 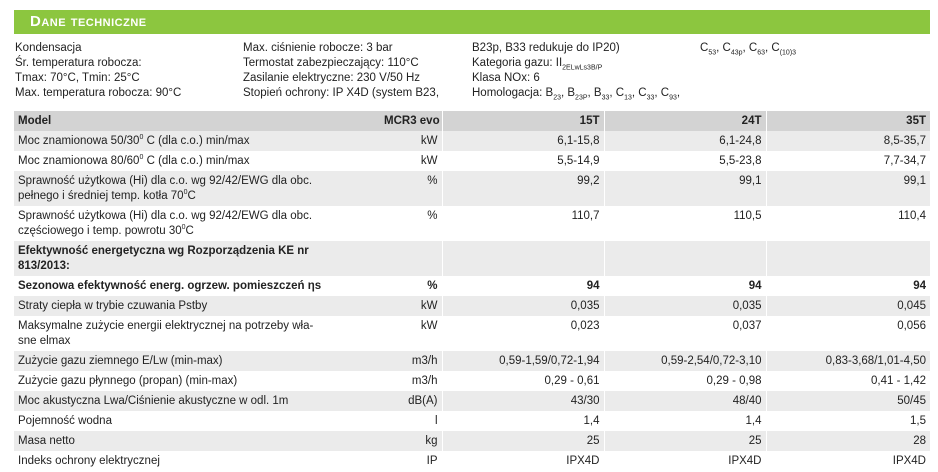 I want to click on label-line: częściowego i temp. powrotu 300C, so click(x=197, y=231).